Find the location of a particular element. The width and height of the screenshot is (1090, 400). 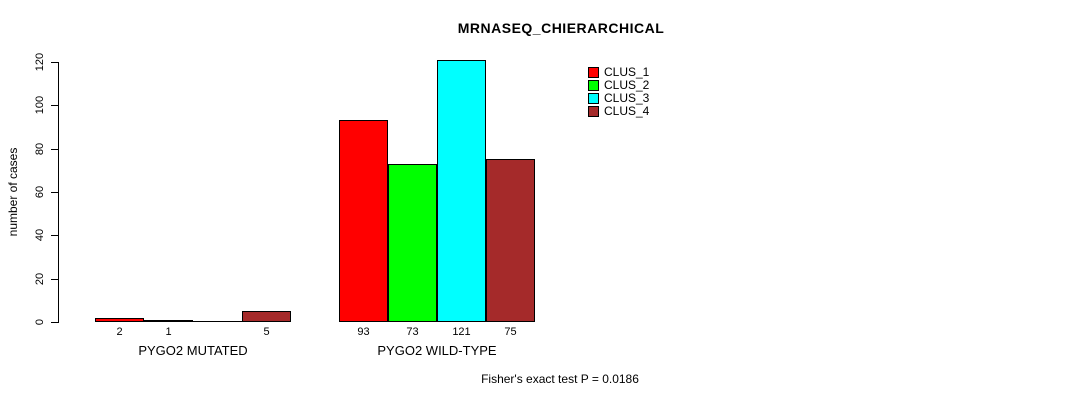

y-tick-label-120: 120 is located at coordinates (40, 62).